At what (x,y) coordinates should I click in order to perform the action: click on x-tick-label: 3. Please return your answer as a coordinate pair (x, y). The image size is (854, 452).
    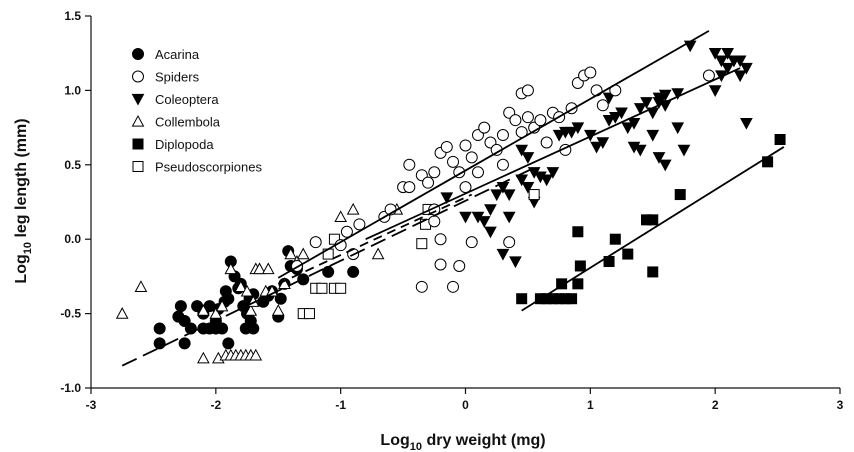
    Looking at the image, I should click on (840, 405).